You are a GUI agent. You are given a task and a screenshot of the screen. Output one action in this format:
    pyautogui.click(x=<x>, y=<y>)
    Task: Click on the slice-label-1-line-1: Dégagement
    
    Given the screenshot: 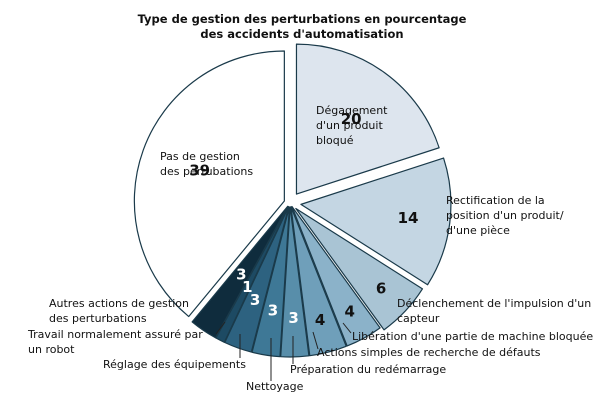 What is the action you would take?
    pyautogui.click(x=352, y=110)
    